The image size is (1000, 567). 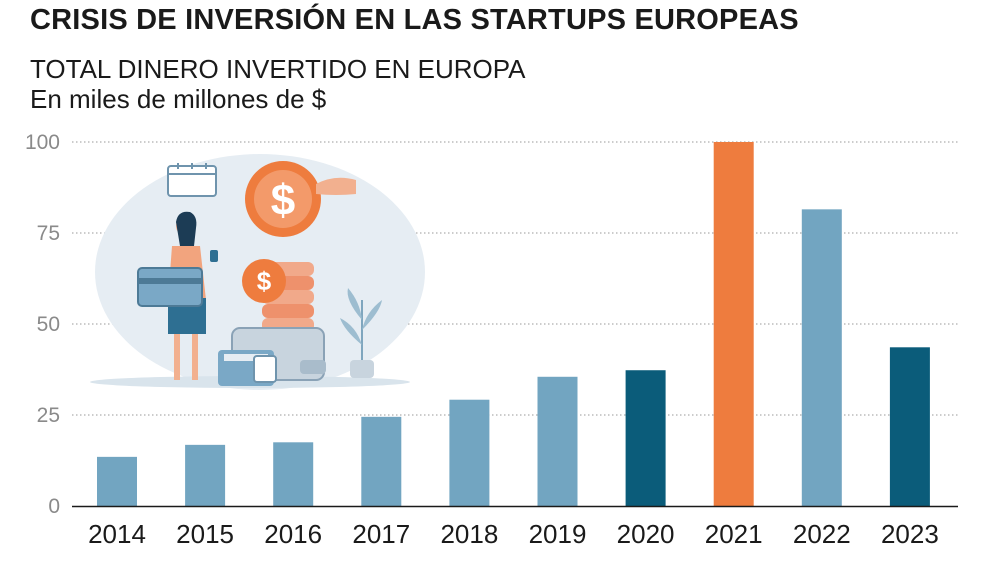 What do you see at coordinates (910, 534) in the screenshot?
I see `x-tick-label: 2023` at bounding box center [910, 534].